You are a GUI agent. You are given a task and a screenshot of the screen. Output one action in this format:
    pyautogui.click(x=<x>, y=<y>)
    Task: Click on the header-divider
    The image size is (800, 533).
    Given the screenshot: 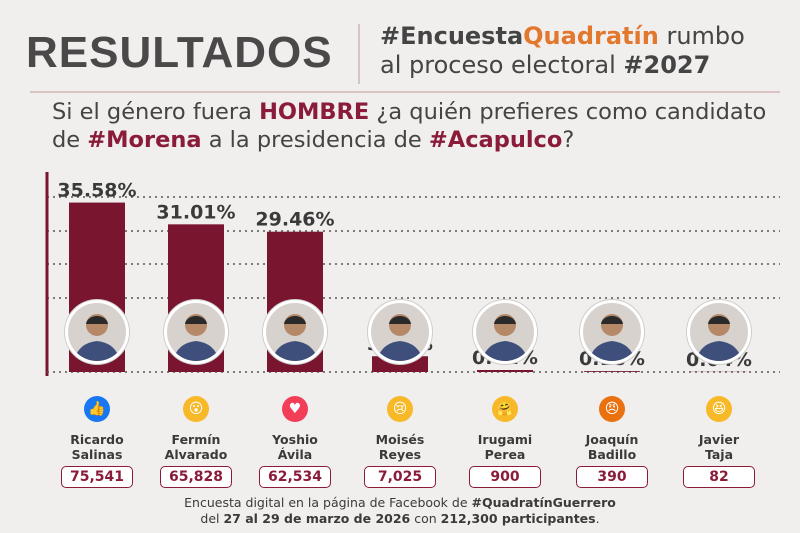 What is the action you would take?
    pyautogui.click(x=359, y=54)
    